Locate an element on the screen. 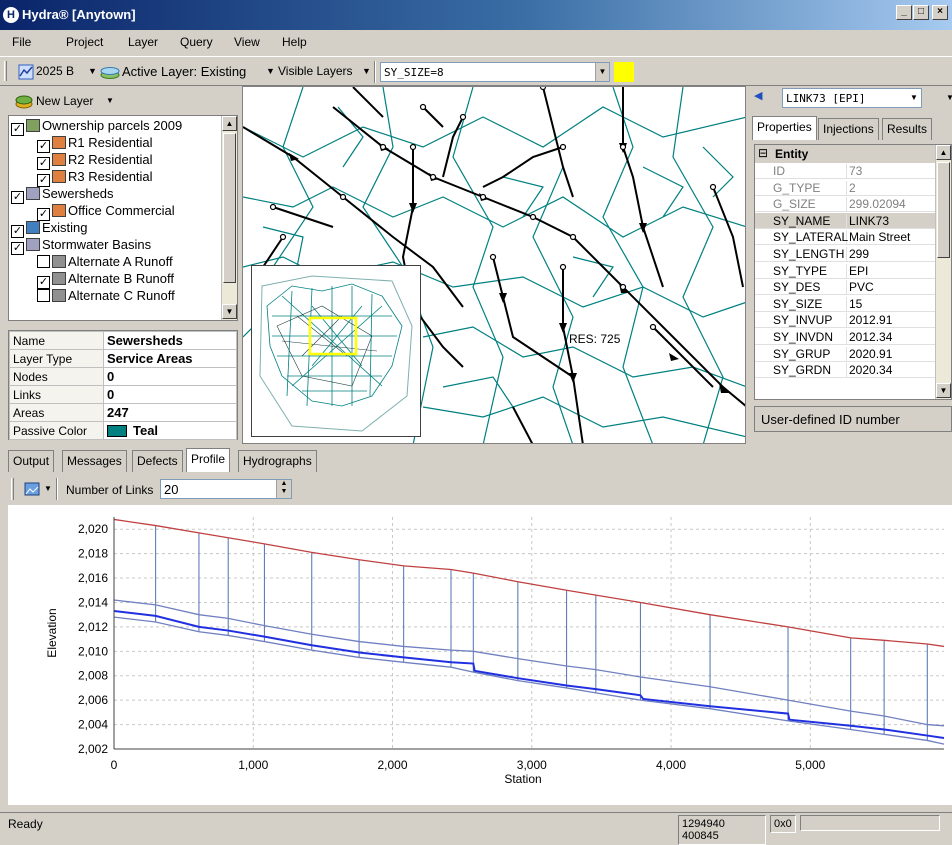 Image resolution: width=952 pixels, height=845 pixels. chart-image-icon is located at coordinates (32, 489).